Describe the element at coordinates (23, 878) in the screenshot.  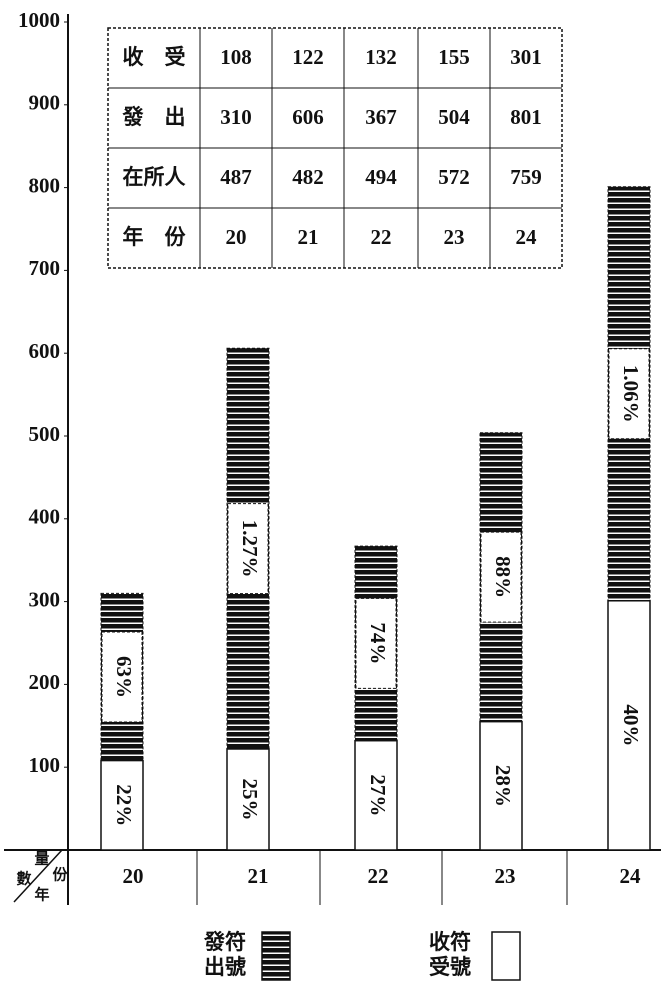
I see `corner-label: 數` at that location.